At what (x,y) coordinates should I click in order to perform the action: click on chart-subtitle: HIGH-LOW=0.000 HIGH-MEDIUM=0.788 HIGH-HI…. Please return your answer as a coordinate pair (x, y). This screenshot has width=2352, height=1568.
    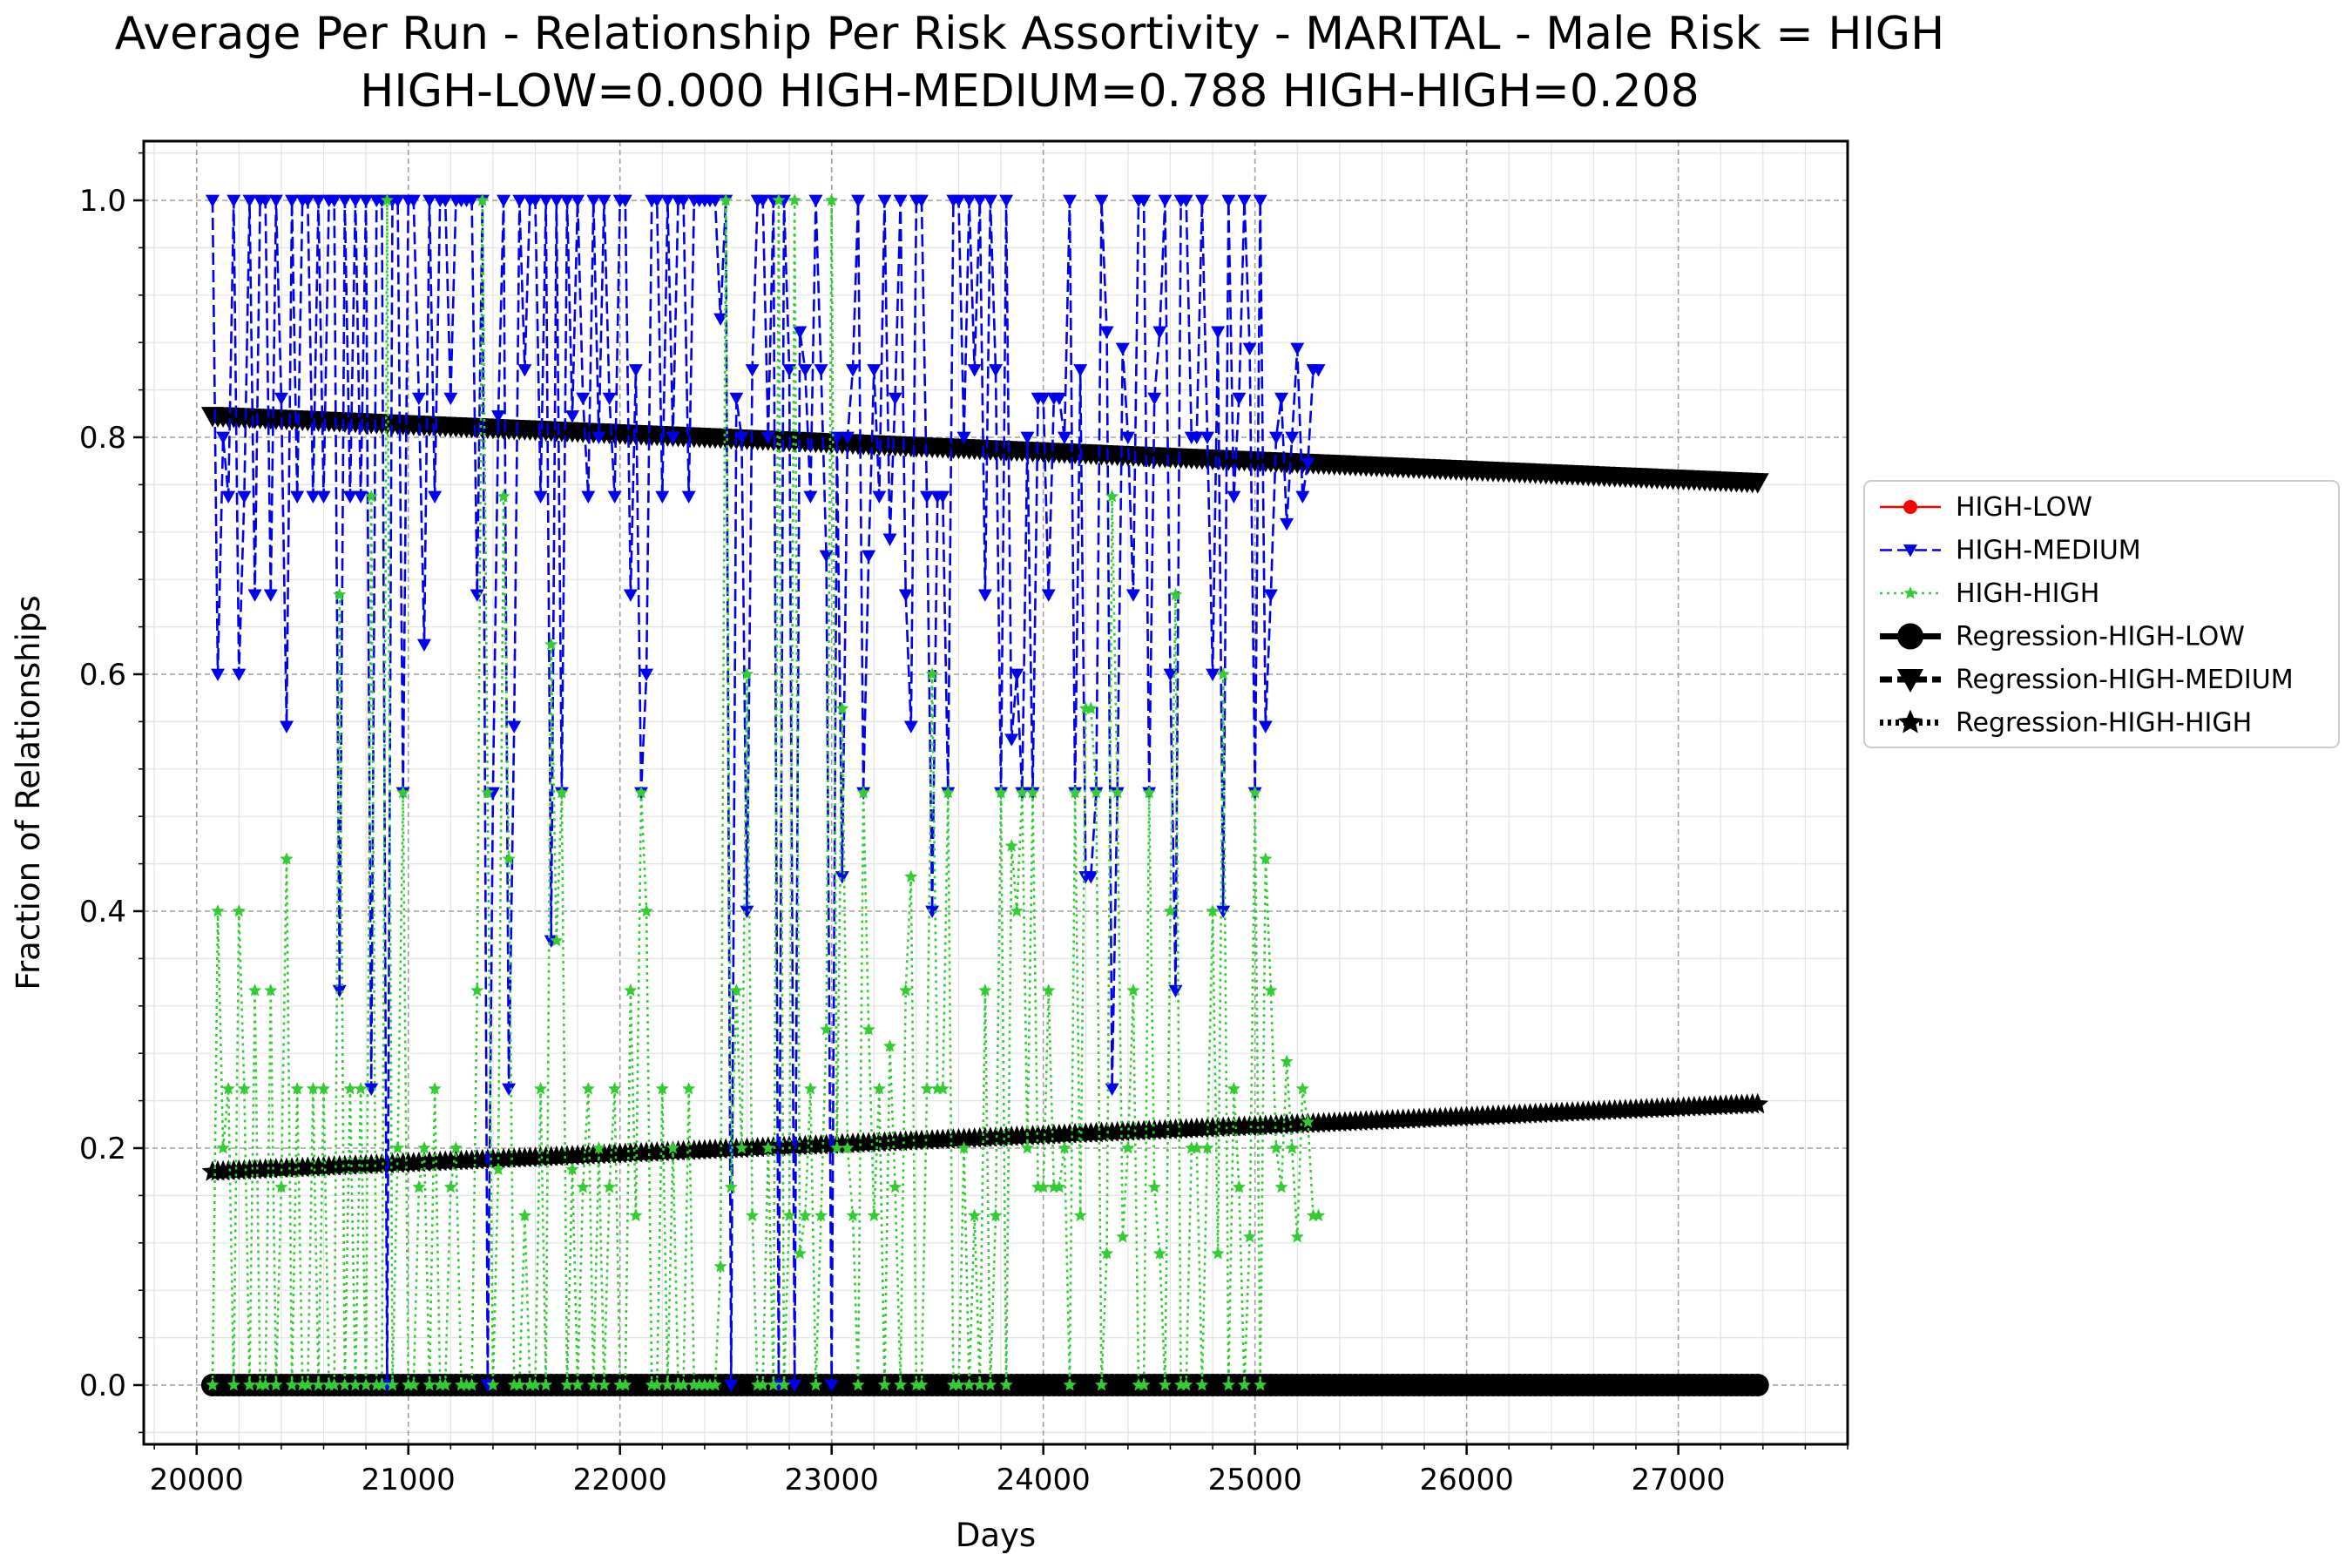
    Looking at the image, I should click on (1029, 91).